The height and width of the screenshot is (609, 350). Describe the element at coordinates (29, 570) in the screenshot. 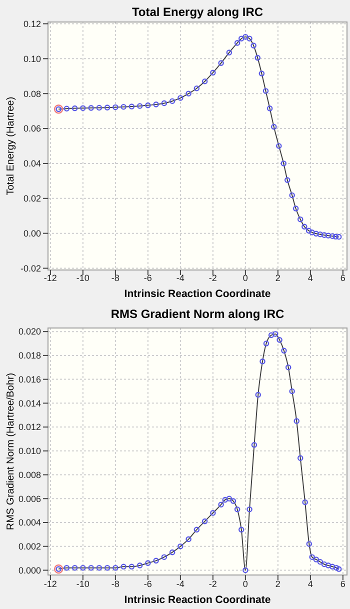

I see `y-tick-label: 0.000` at that location.